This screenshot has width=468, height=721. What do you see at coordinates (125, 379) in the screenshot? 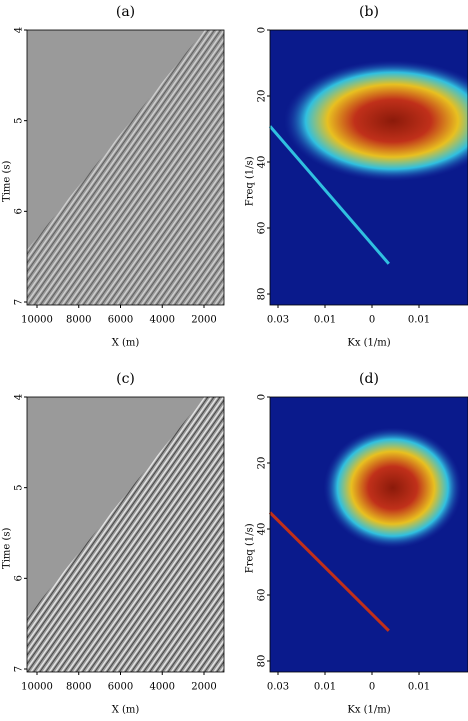
I see `panel-label: (c)` at bounding box center [125, 379].